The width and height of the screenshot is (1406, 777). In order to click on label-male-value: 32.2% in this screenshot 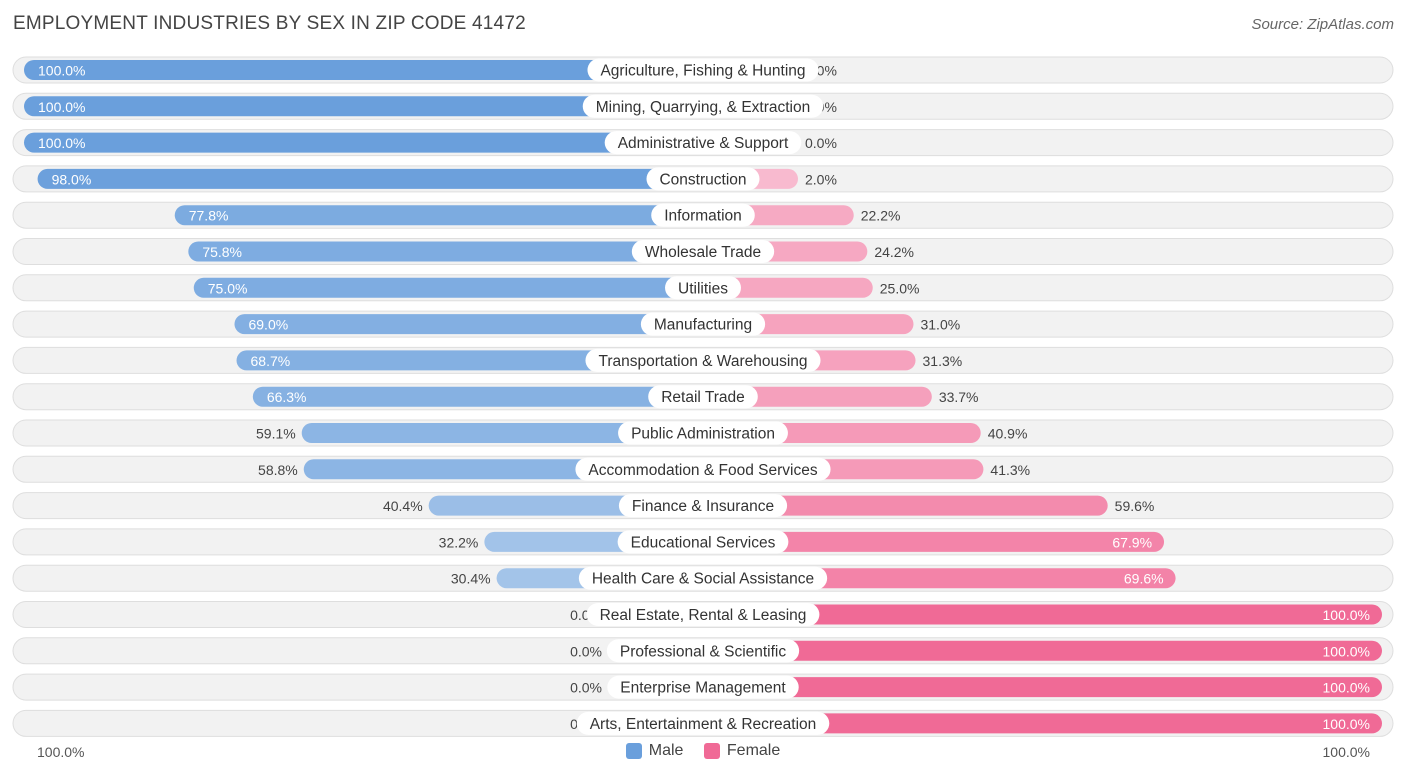, I will do `click(459, 542)`.